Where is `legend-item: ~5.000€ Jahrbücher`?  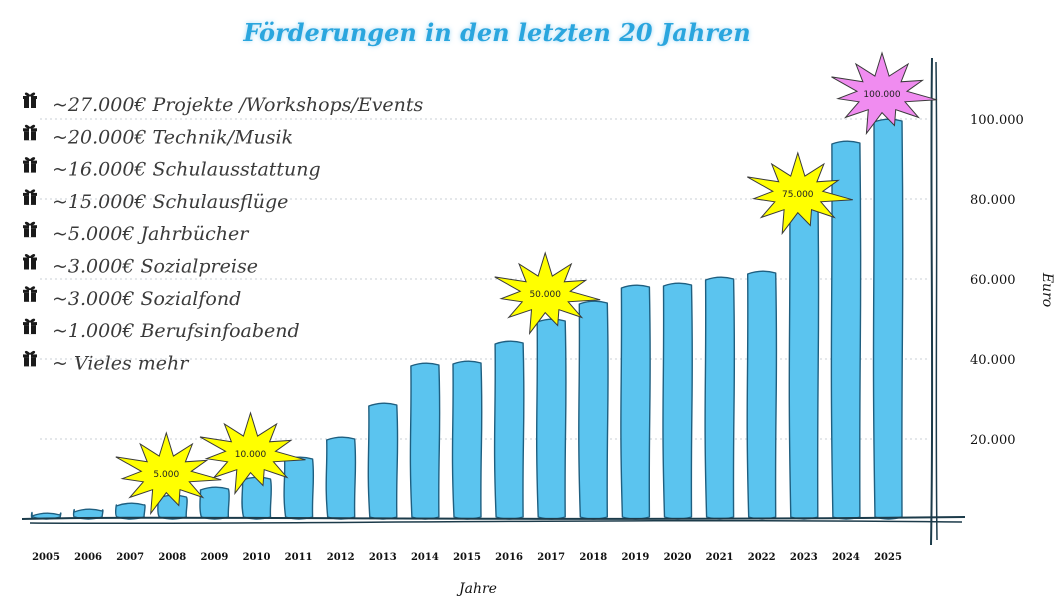
legend-item: ~5.000€ Jahrbücher is located at coordinates (136, 233).